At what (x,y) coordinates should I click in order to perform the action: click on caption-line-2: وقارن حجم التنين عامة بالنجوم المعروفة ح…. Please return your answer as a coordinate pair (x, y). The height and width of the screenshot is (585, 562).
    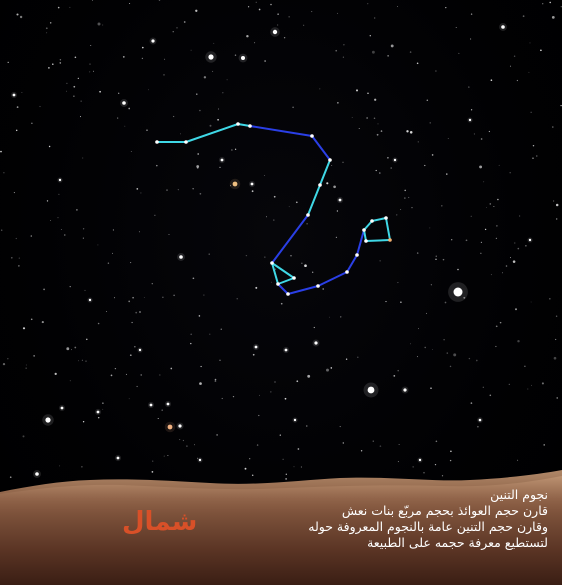
    Looking at the image, I should click on (428, 526).